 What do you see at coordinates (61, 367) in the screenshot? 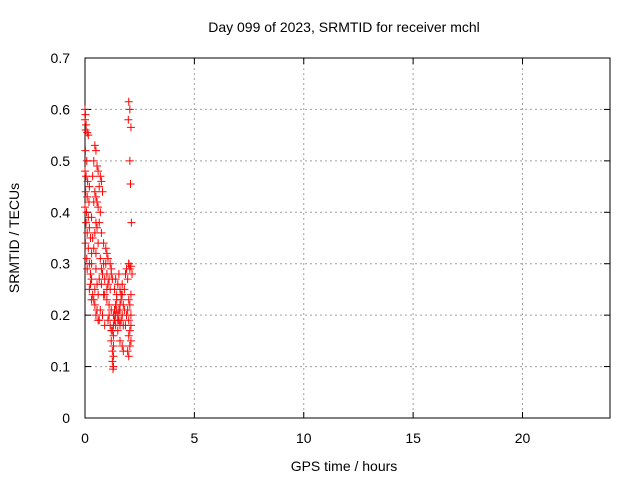
I see `y-tick-label: 0.1` at bounding box center [61, 367].